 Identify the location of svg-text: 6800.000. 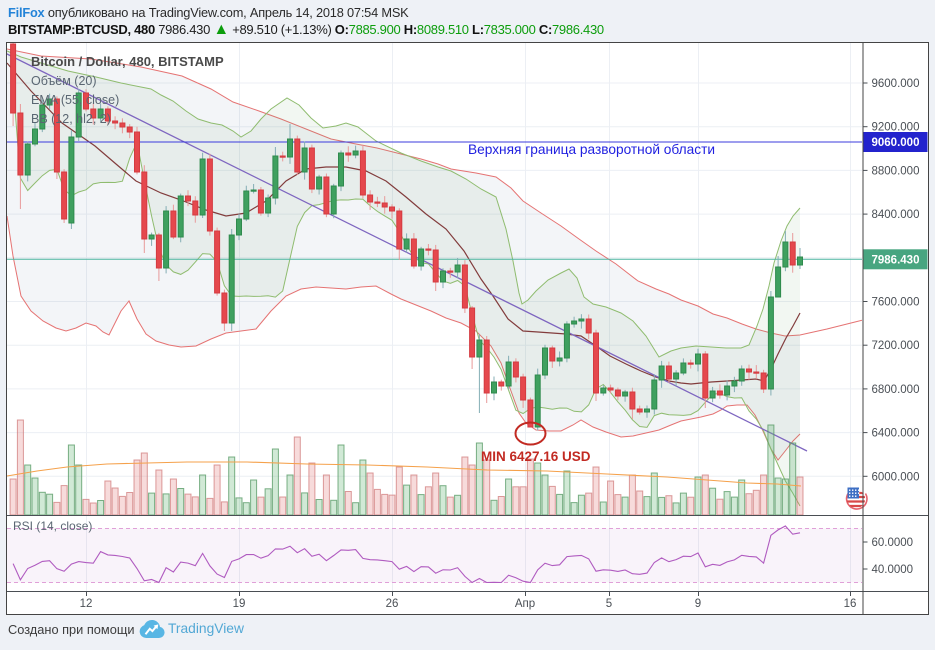
(896, 390).